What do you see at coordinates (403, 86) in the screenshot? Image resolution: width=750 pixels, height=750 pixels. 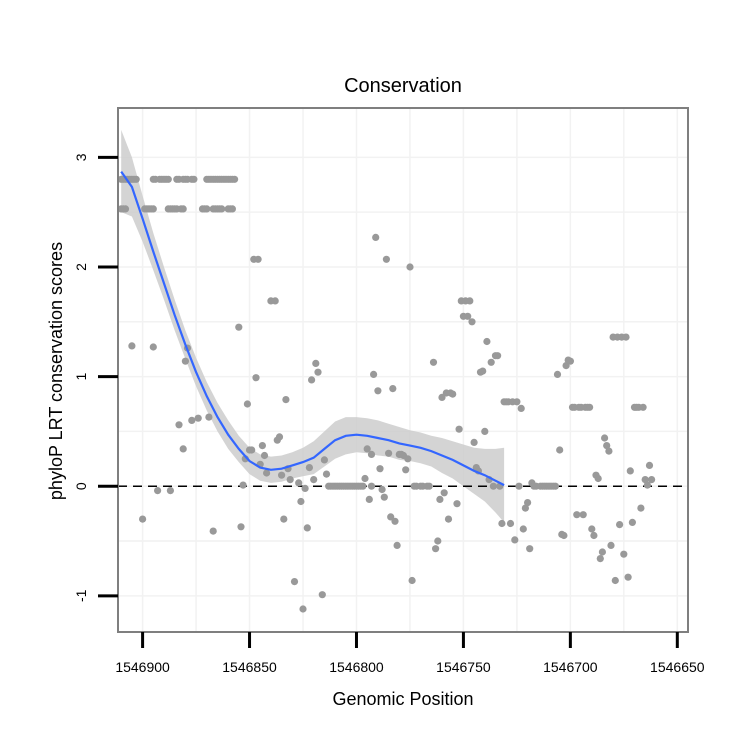 I see `chart-title: Conservation` at bounding box center [403, 86].